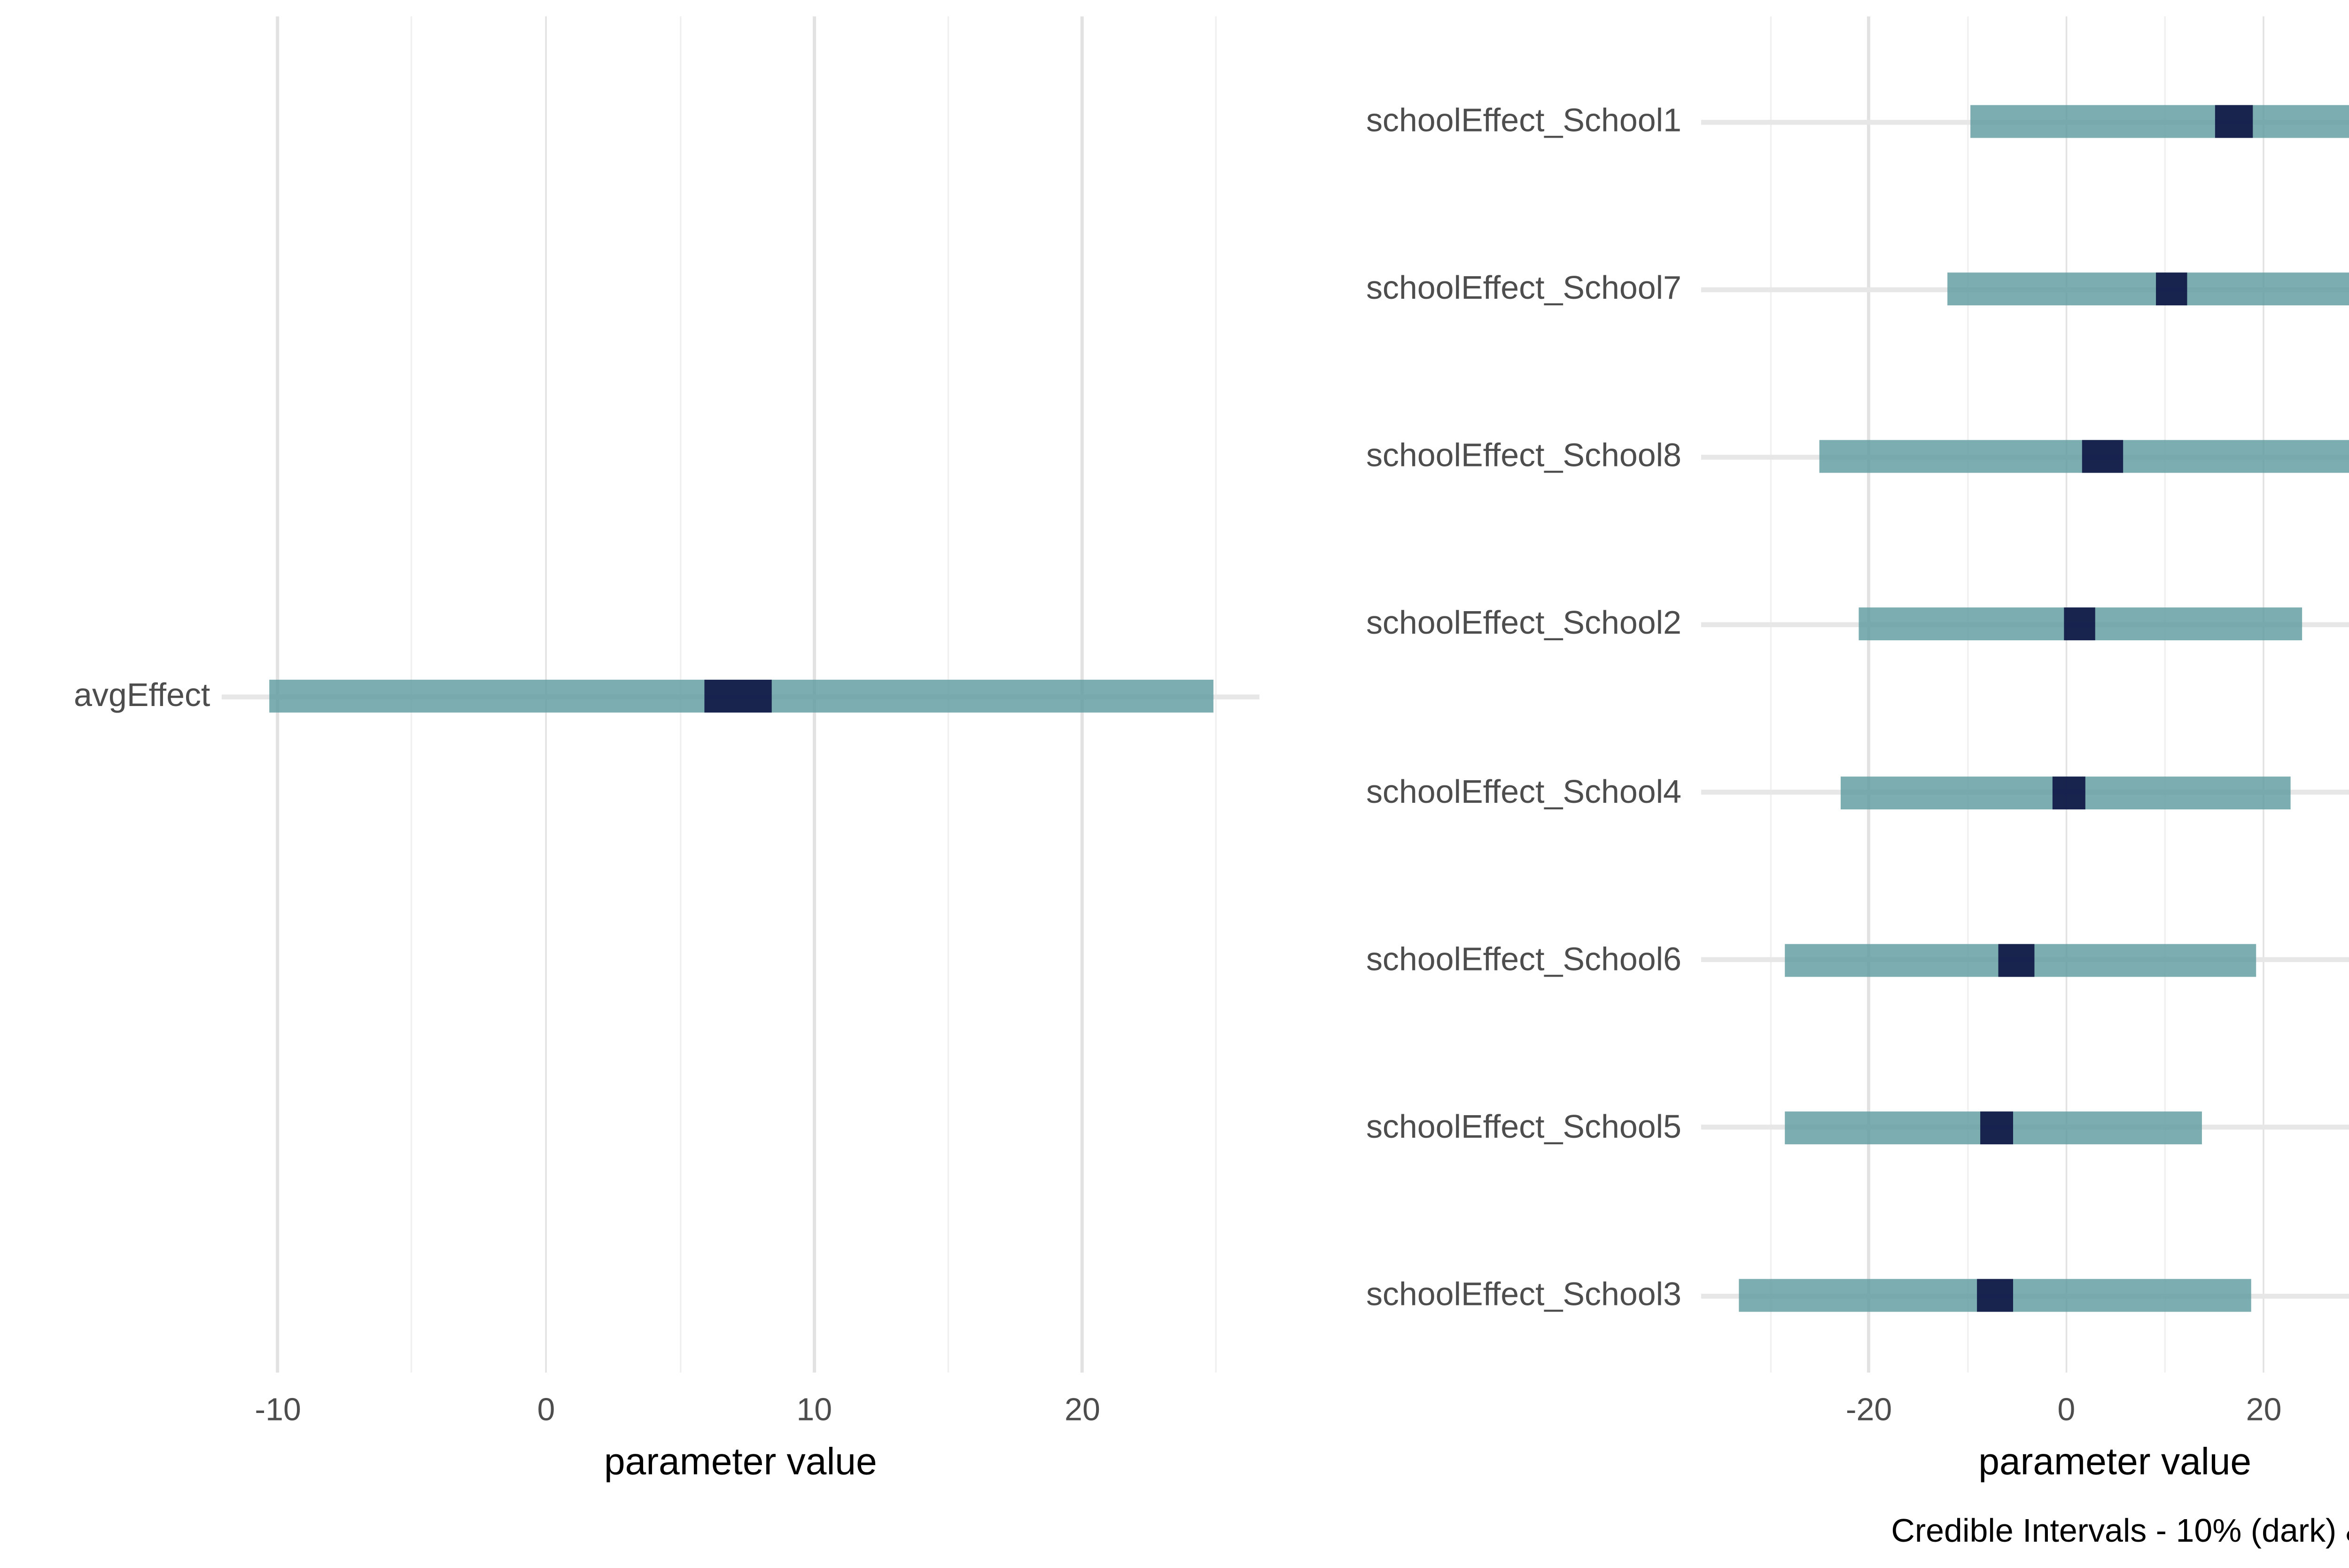 The image size is (2349, 1568). Describe the element at coordinates (814, 1410) in the screenshot. I see `x-tick-label: 10` at that location.